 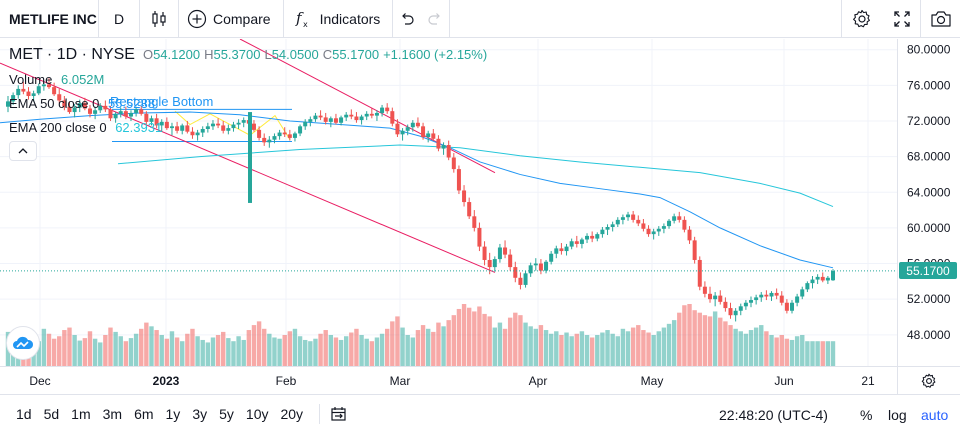 I want to click on legend-ema50-row: EMA 50 close 0 55.5238, so click(x=82, y=103).